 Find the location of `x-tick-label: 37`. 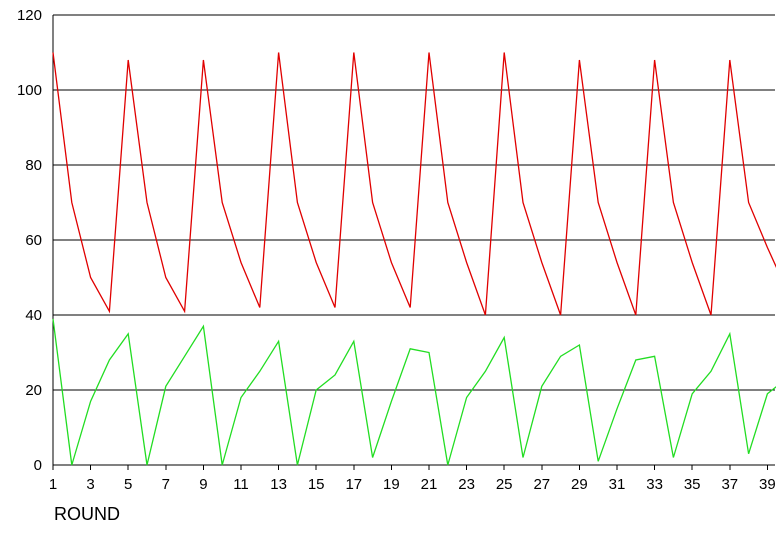

x-tick-label: 37 is located at coordinates (729, 484).